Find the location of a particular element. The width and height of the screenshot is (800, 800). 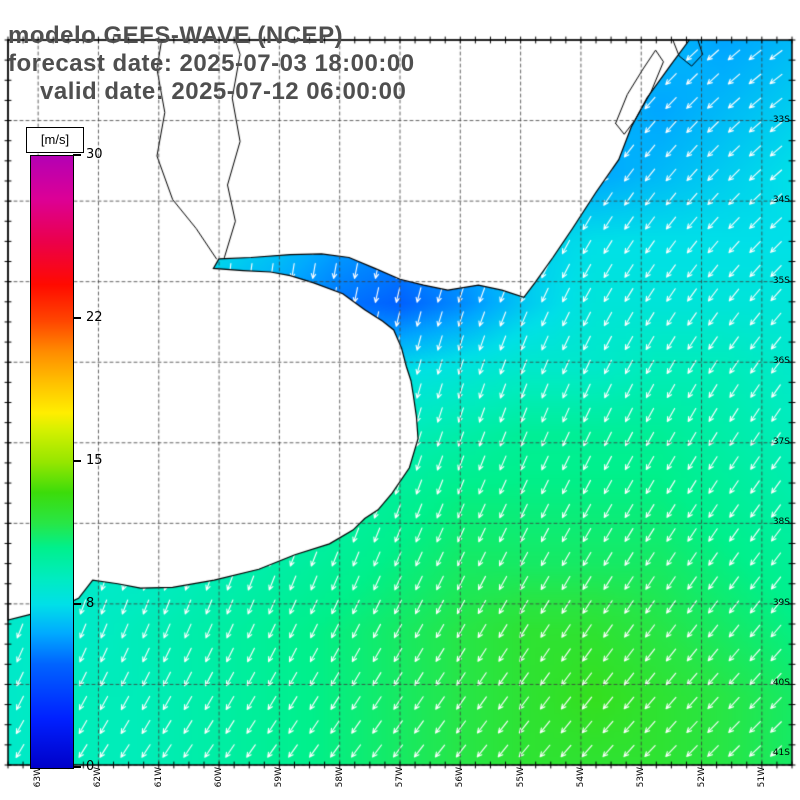

lon-tick-label: 53W is located at coordinates (641, 777).